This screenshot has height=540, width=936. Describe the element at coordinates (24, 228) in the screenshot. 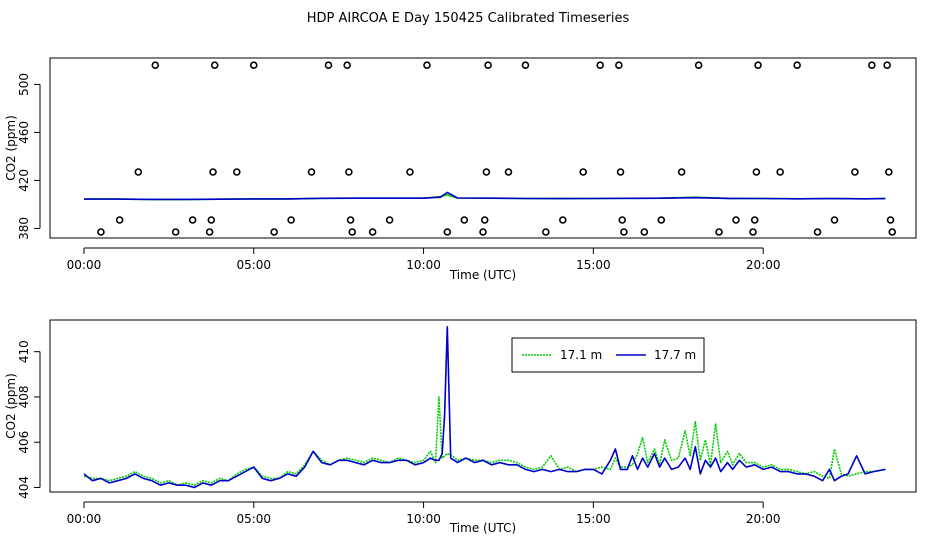

I see `y-tick-label: 380` at that location.